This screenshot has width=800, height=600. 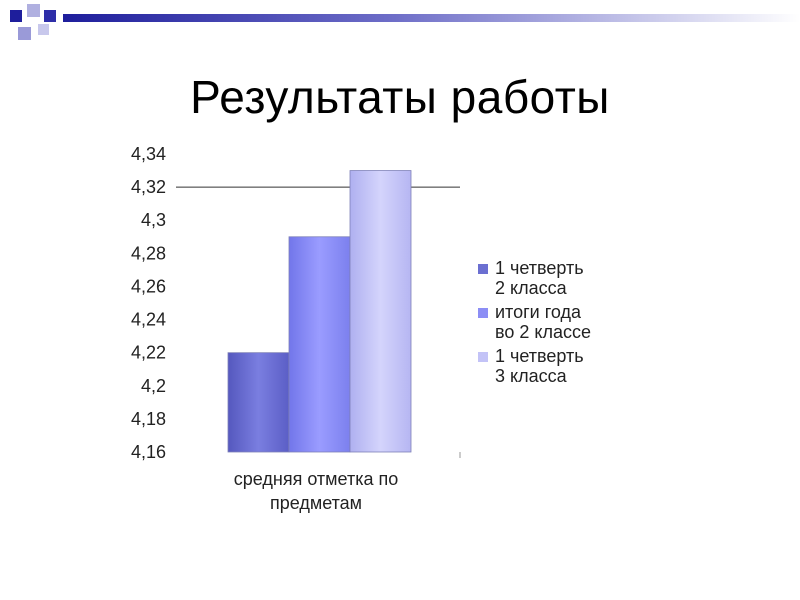 I want to click on legend-label: 1 четверть 3 класса, so click(x=539, y=366).